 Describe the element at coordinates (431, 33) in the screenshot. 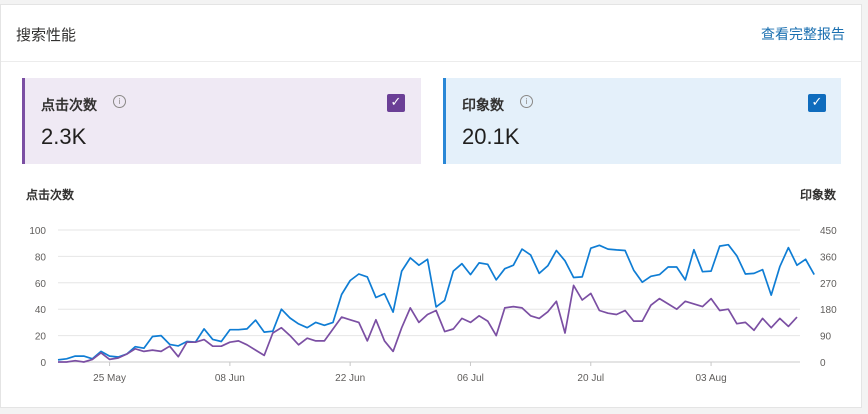

I see `card-header: 搜索性能 查看完整报告` at that location.